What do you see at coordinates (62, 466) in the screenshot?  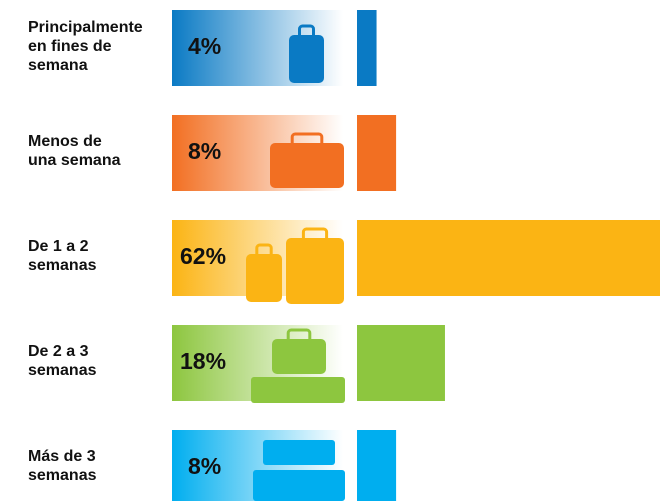 I see `category-label: Más de 3 semanas` at bounding box center [62, 466].